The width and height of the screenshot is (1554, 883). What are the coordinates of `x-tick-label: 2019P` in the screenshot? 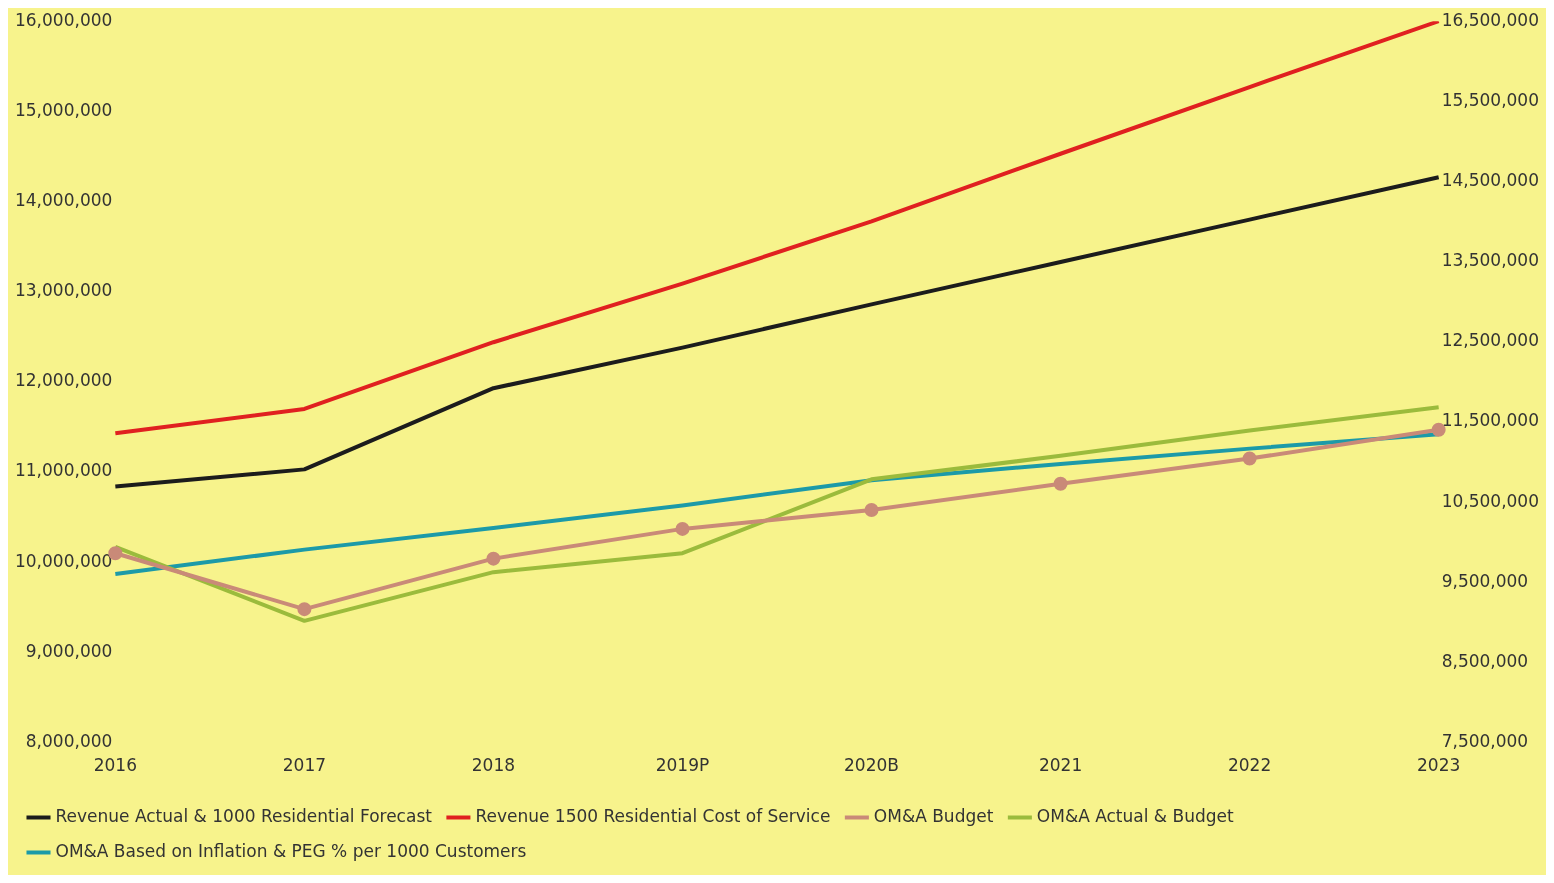 It's located at (682, 765).